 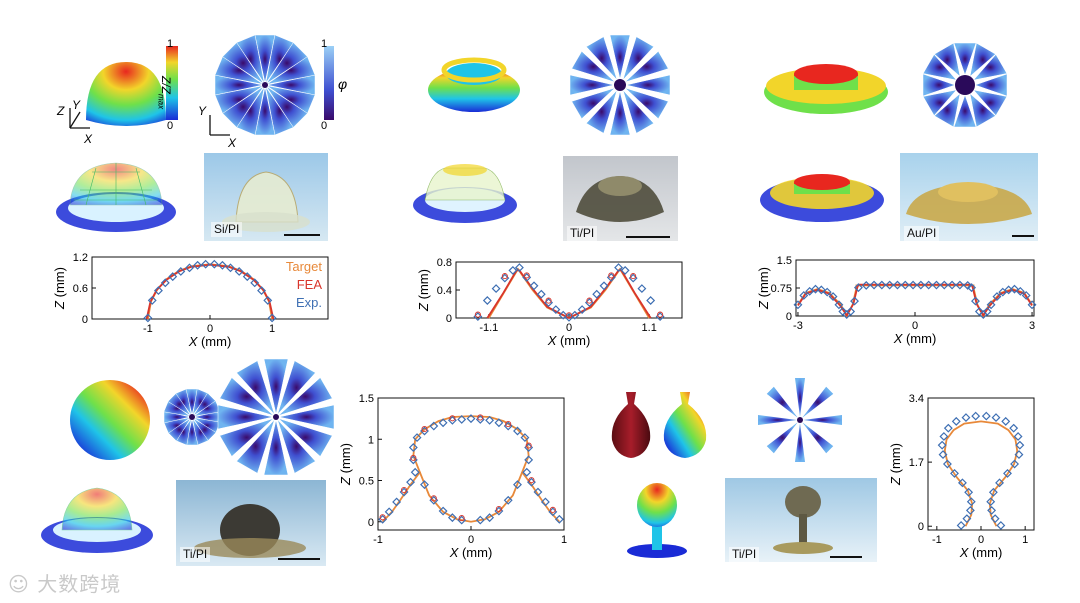 I want to click on chart-disk-ring: -3 0 300.751.5X (mm)Z (mm), so click(x=896, y=300).